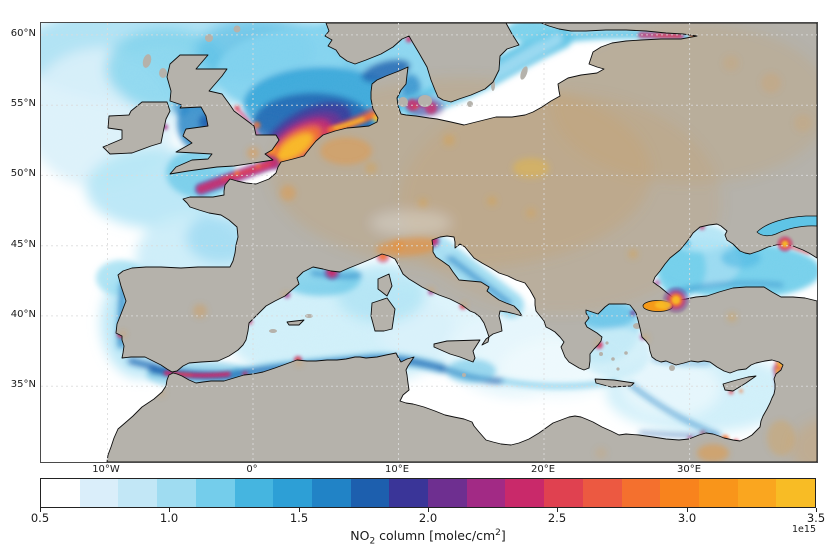 The width and height of the screenshot is (840, 560). What do you see at coordinates (816, 518) in the screenshot?
I see `colorbar-tick-3p5: 3.5` at bounding box center [816, 518].